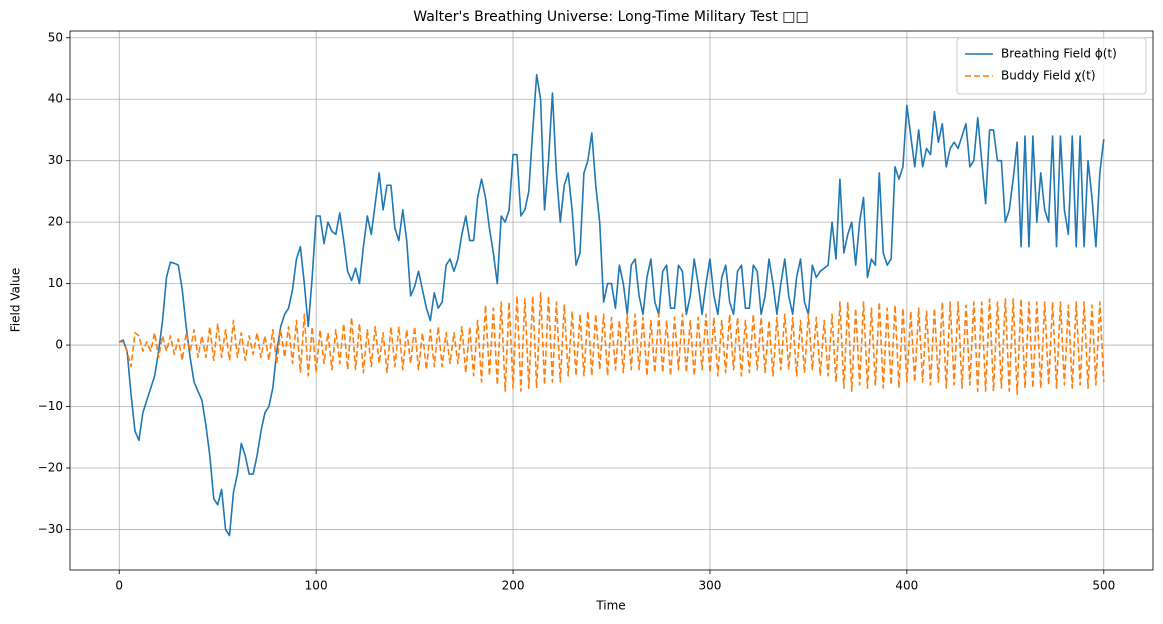 Image resolution: width=1163 pixels, height=624 pixels. What do you see at coordinates (50, 406) in the screenshot?
I see `y-tick-label: −10` at bounding box center [50, 406].